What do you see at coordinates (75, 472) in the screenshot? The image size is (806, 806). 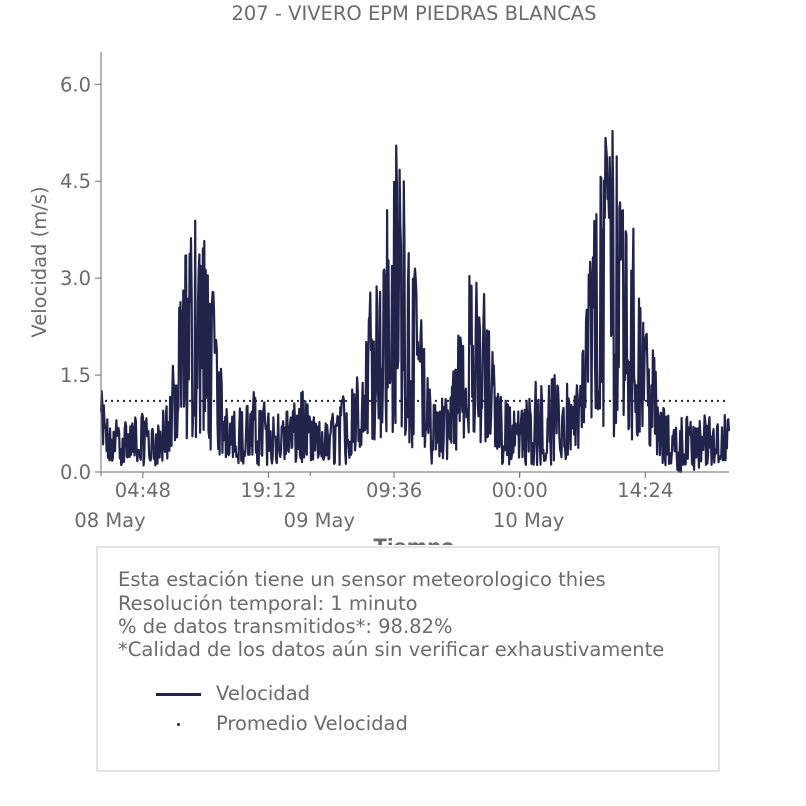 I see `y-tick-label: 0.0` at bounding box center [75, 472].